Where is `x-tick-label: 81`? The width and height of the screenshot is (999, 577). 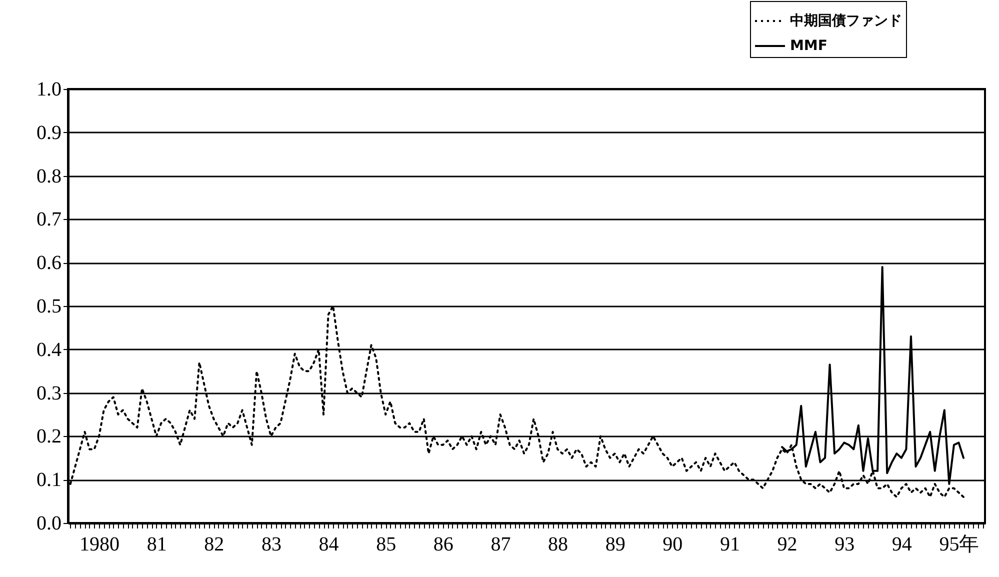 x-tick-label: 81 is located at coordinates (156, 545).